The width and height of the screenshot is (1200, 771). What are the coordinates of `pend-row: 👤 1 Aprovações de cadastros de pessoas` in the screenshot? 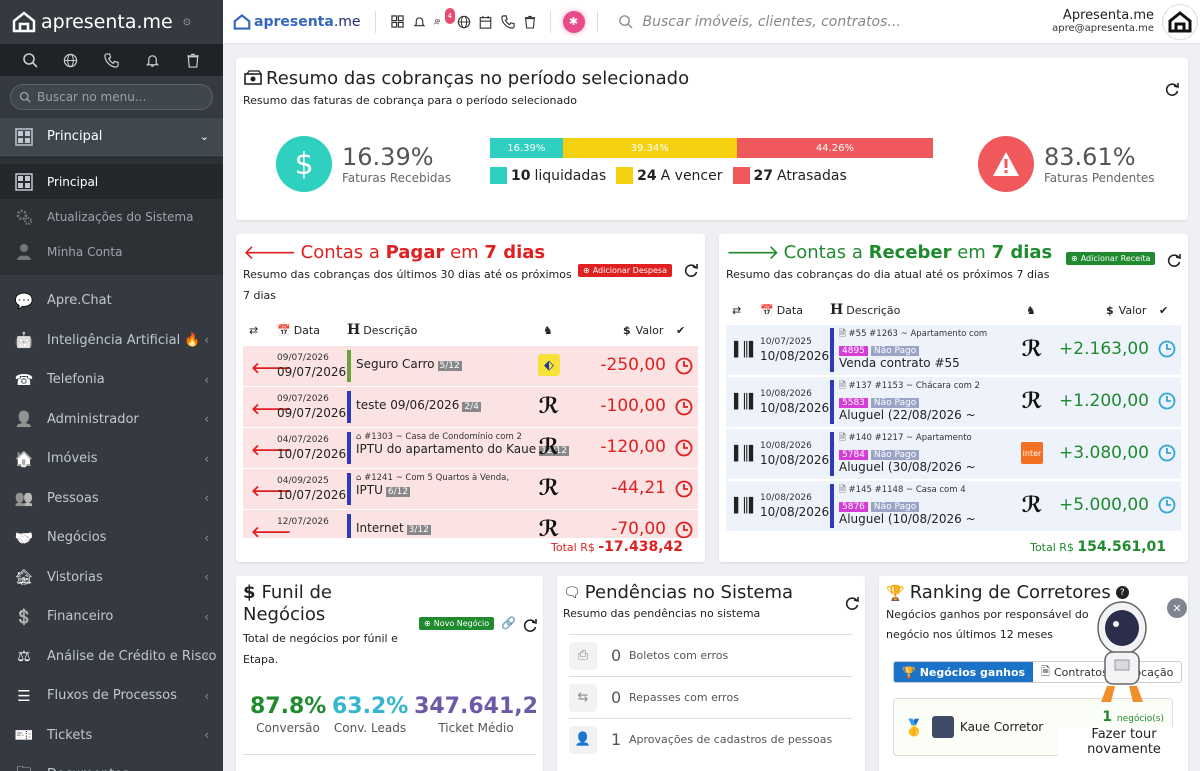 It's located at (710, 739).